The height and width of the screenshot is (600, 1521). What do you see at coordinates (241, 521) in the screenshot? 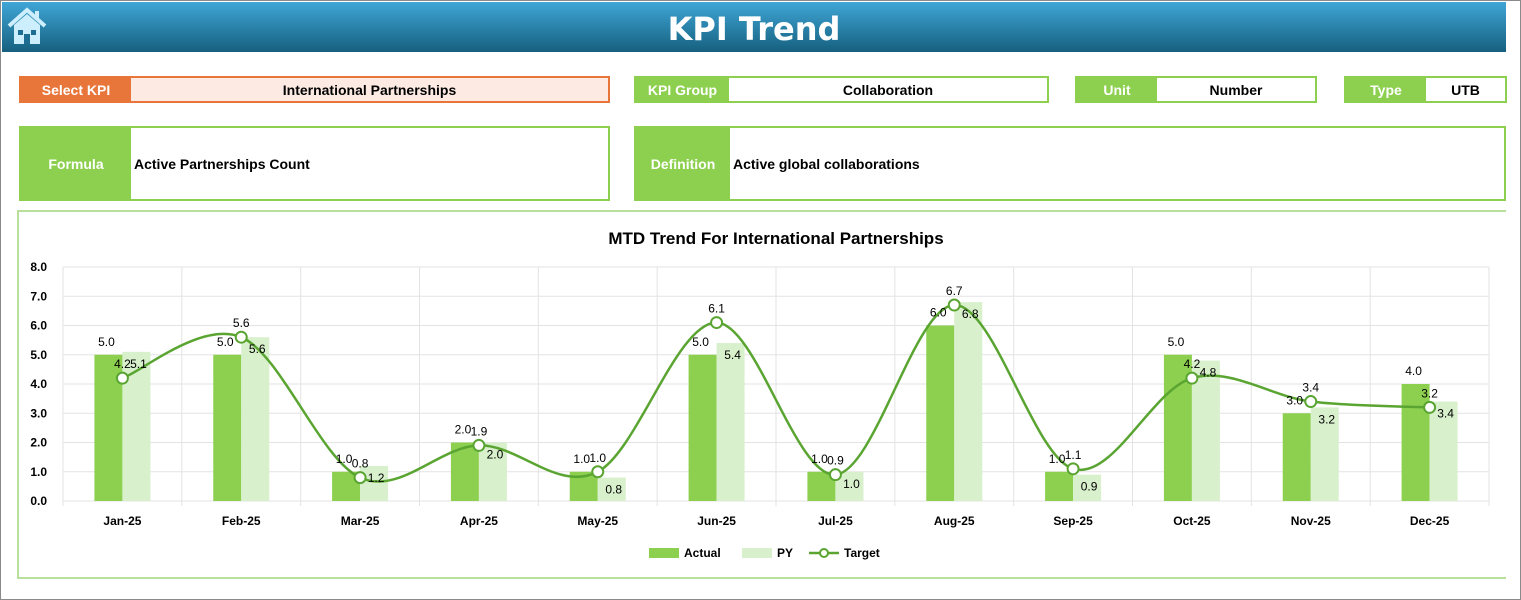
I see `x-tick-label: Feb-25` at bounding box center [241, 521].